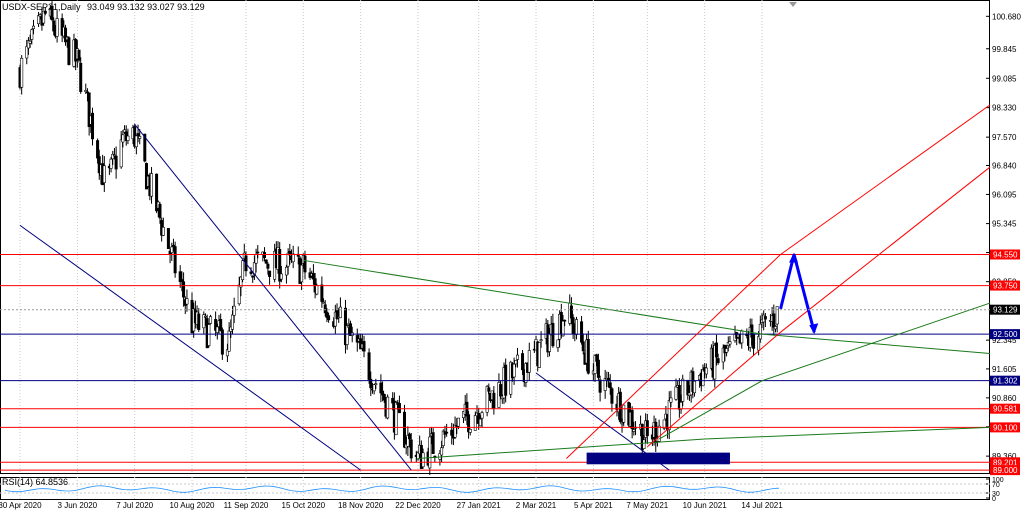 This screenshot has width=1024, height=510. What do you see at coordinates (35, 482) in the screenshot?
I see `rsi-label: RSI(14) 64.8536` at bounding box center [35, 482].